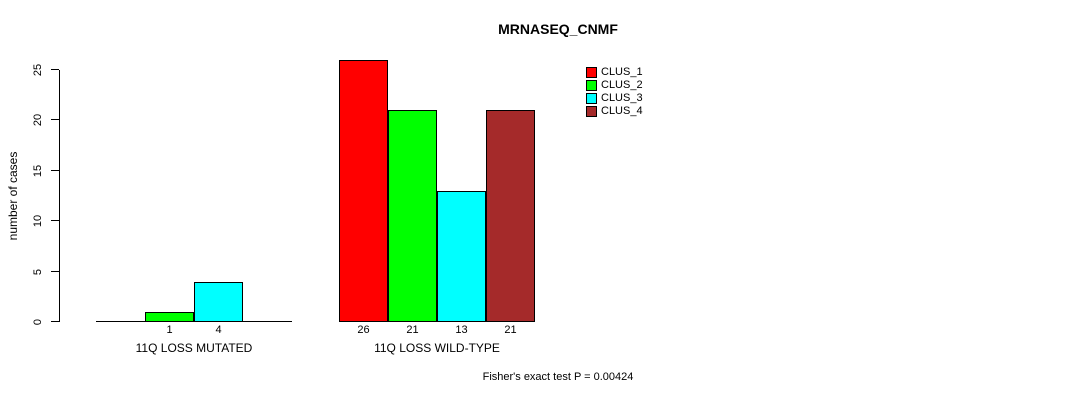  I want to click on legend-label: CLUS_2, so click(622, 85).